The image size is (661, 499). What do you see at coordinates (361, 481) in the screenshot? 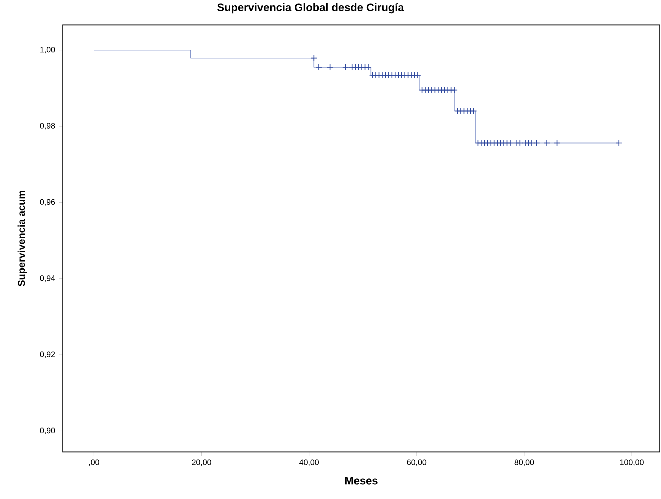
I see `x-axis-title: Meses` at bounding box center [361, 481].